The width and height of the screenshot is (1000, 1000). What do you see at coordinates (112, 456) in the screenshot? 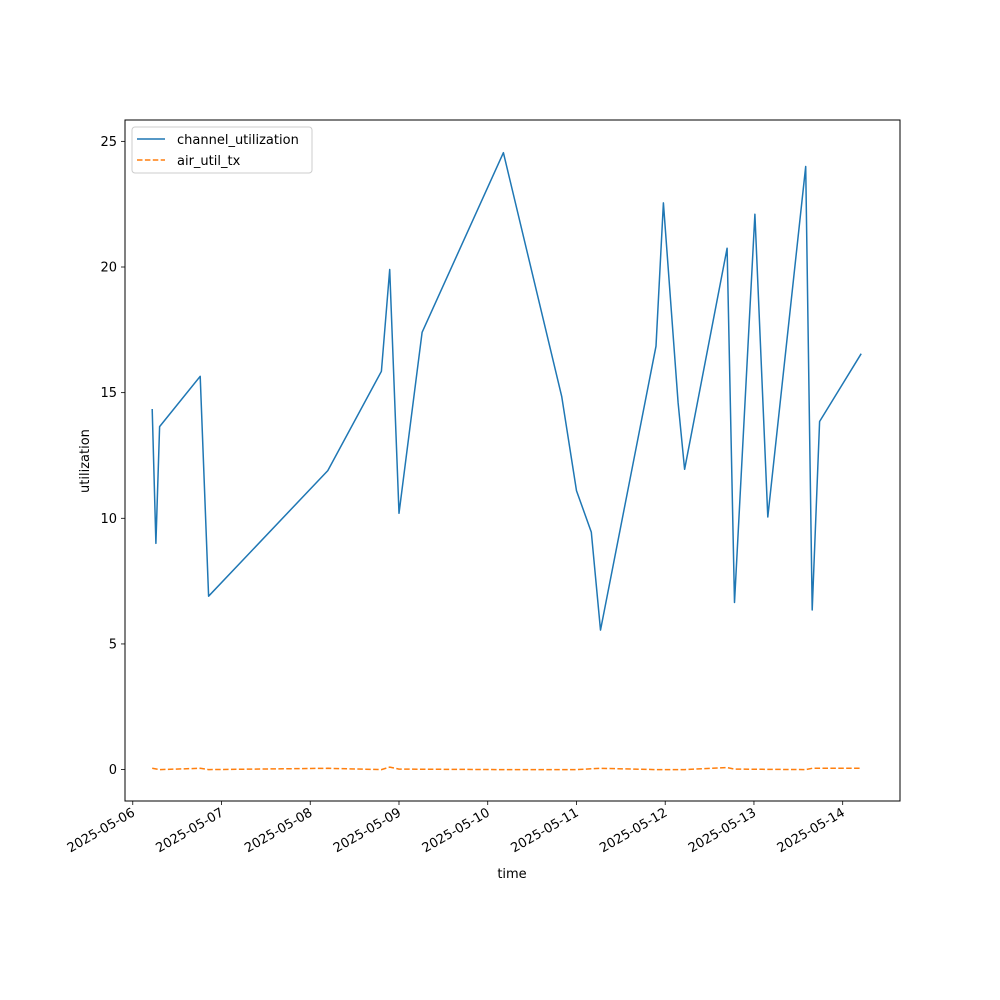
I see `y-axis-ticks: 0 5 10 15 20 25` at bounding box center [112, 456].